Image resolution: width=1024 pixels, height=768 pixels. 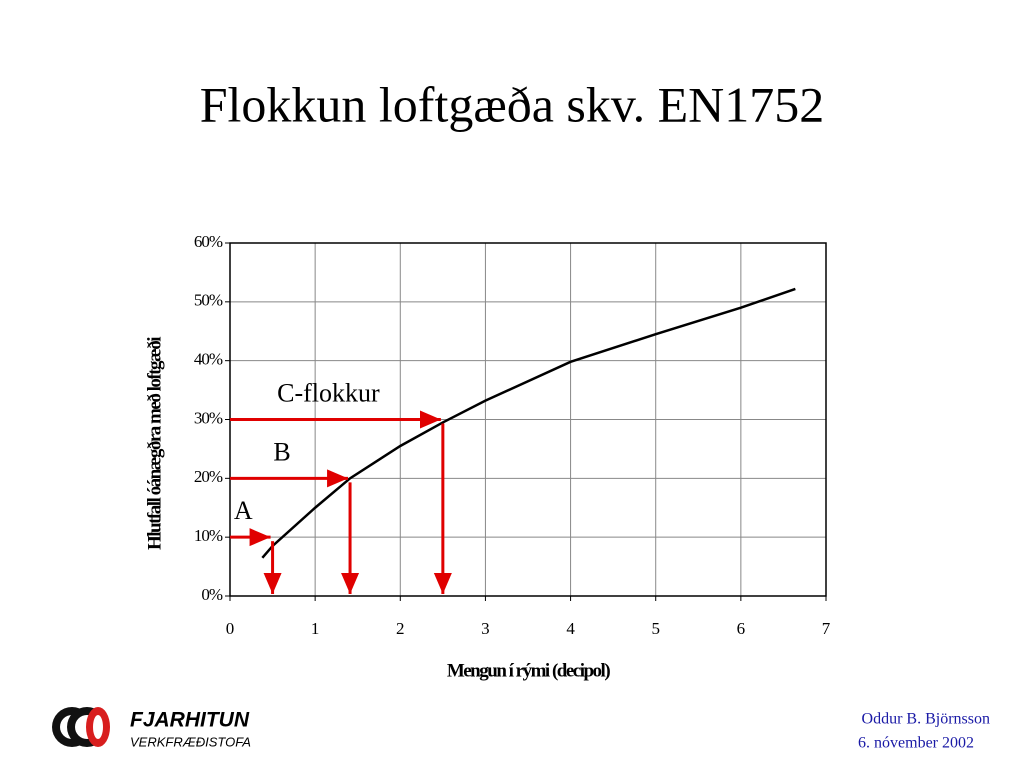 What do you see at coordinates (485, 628) in the screenshot?
I see `x-tick-label: 3` at bounding box center [485, 628].